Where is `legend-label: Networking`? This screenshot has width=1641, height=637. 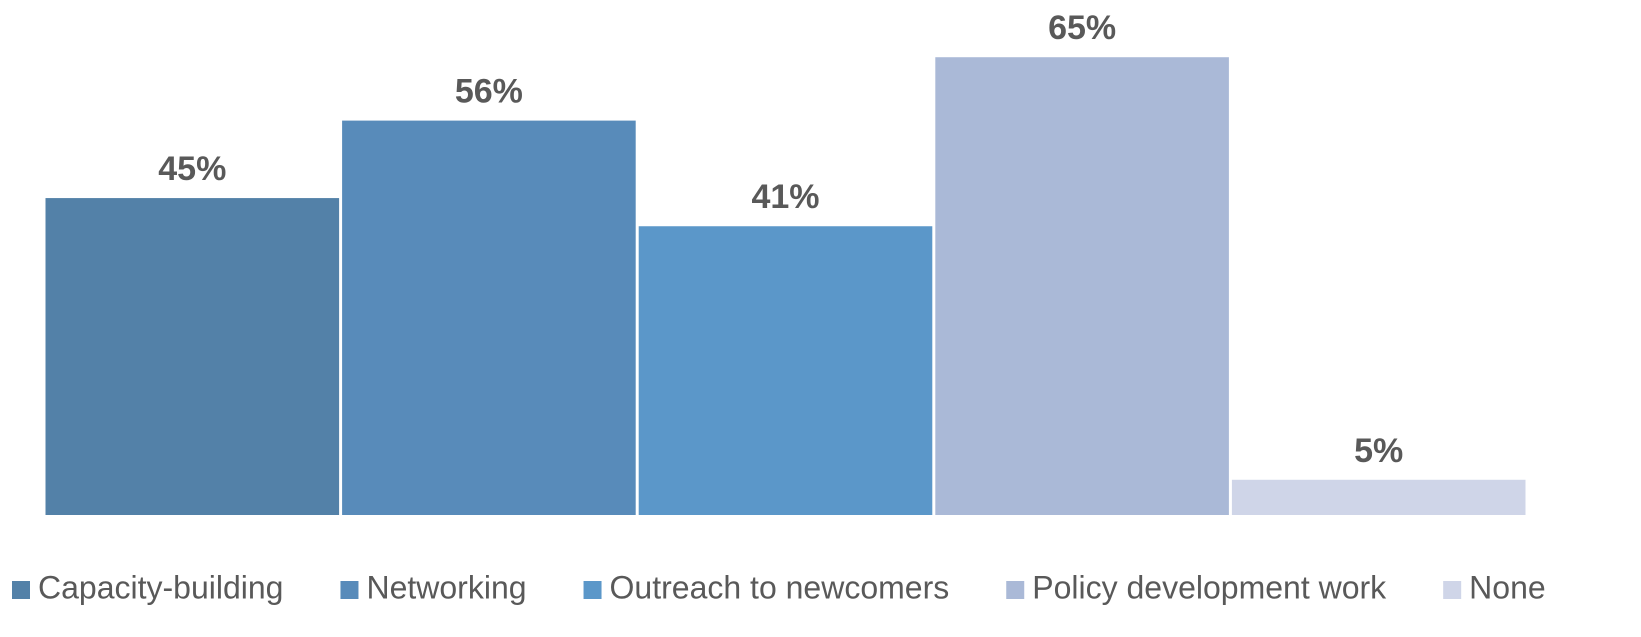 legend-label: Networking is located at coordinates (446, 587).